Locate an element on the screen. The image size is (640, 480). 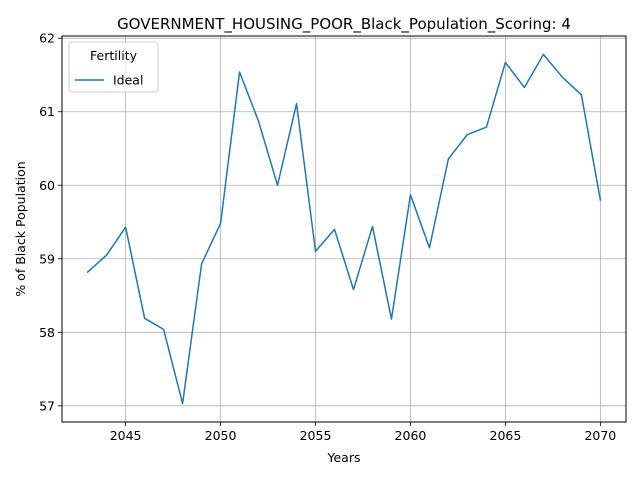
legend: Fertility Ideal is located at coordinates (113, 67).